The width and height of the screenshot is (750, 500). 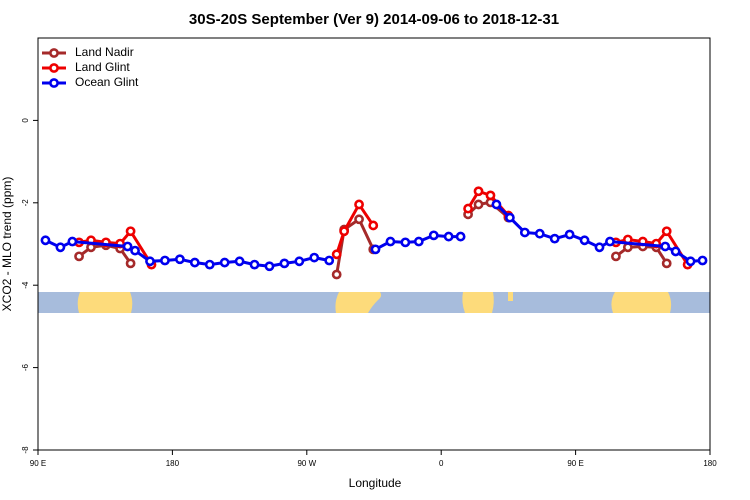 What do you see at coordinates (104, 52) in the screenshot?
I see `legend-label: Land Nadir` at bounding box center [104, 52].